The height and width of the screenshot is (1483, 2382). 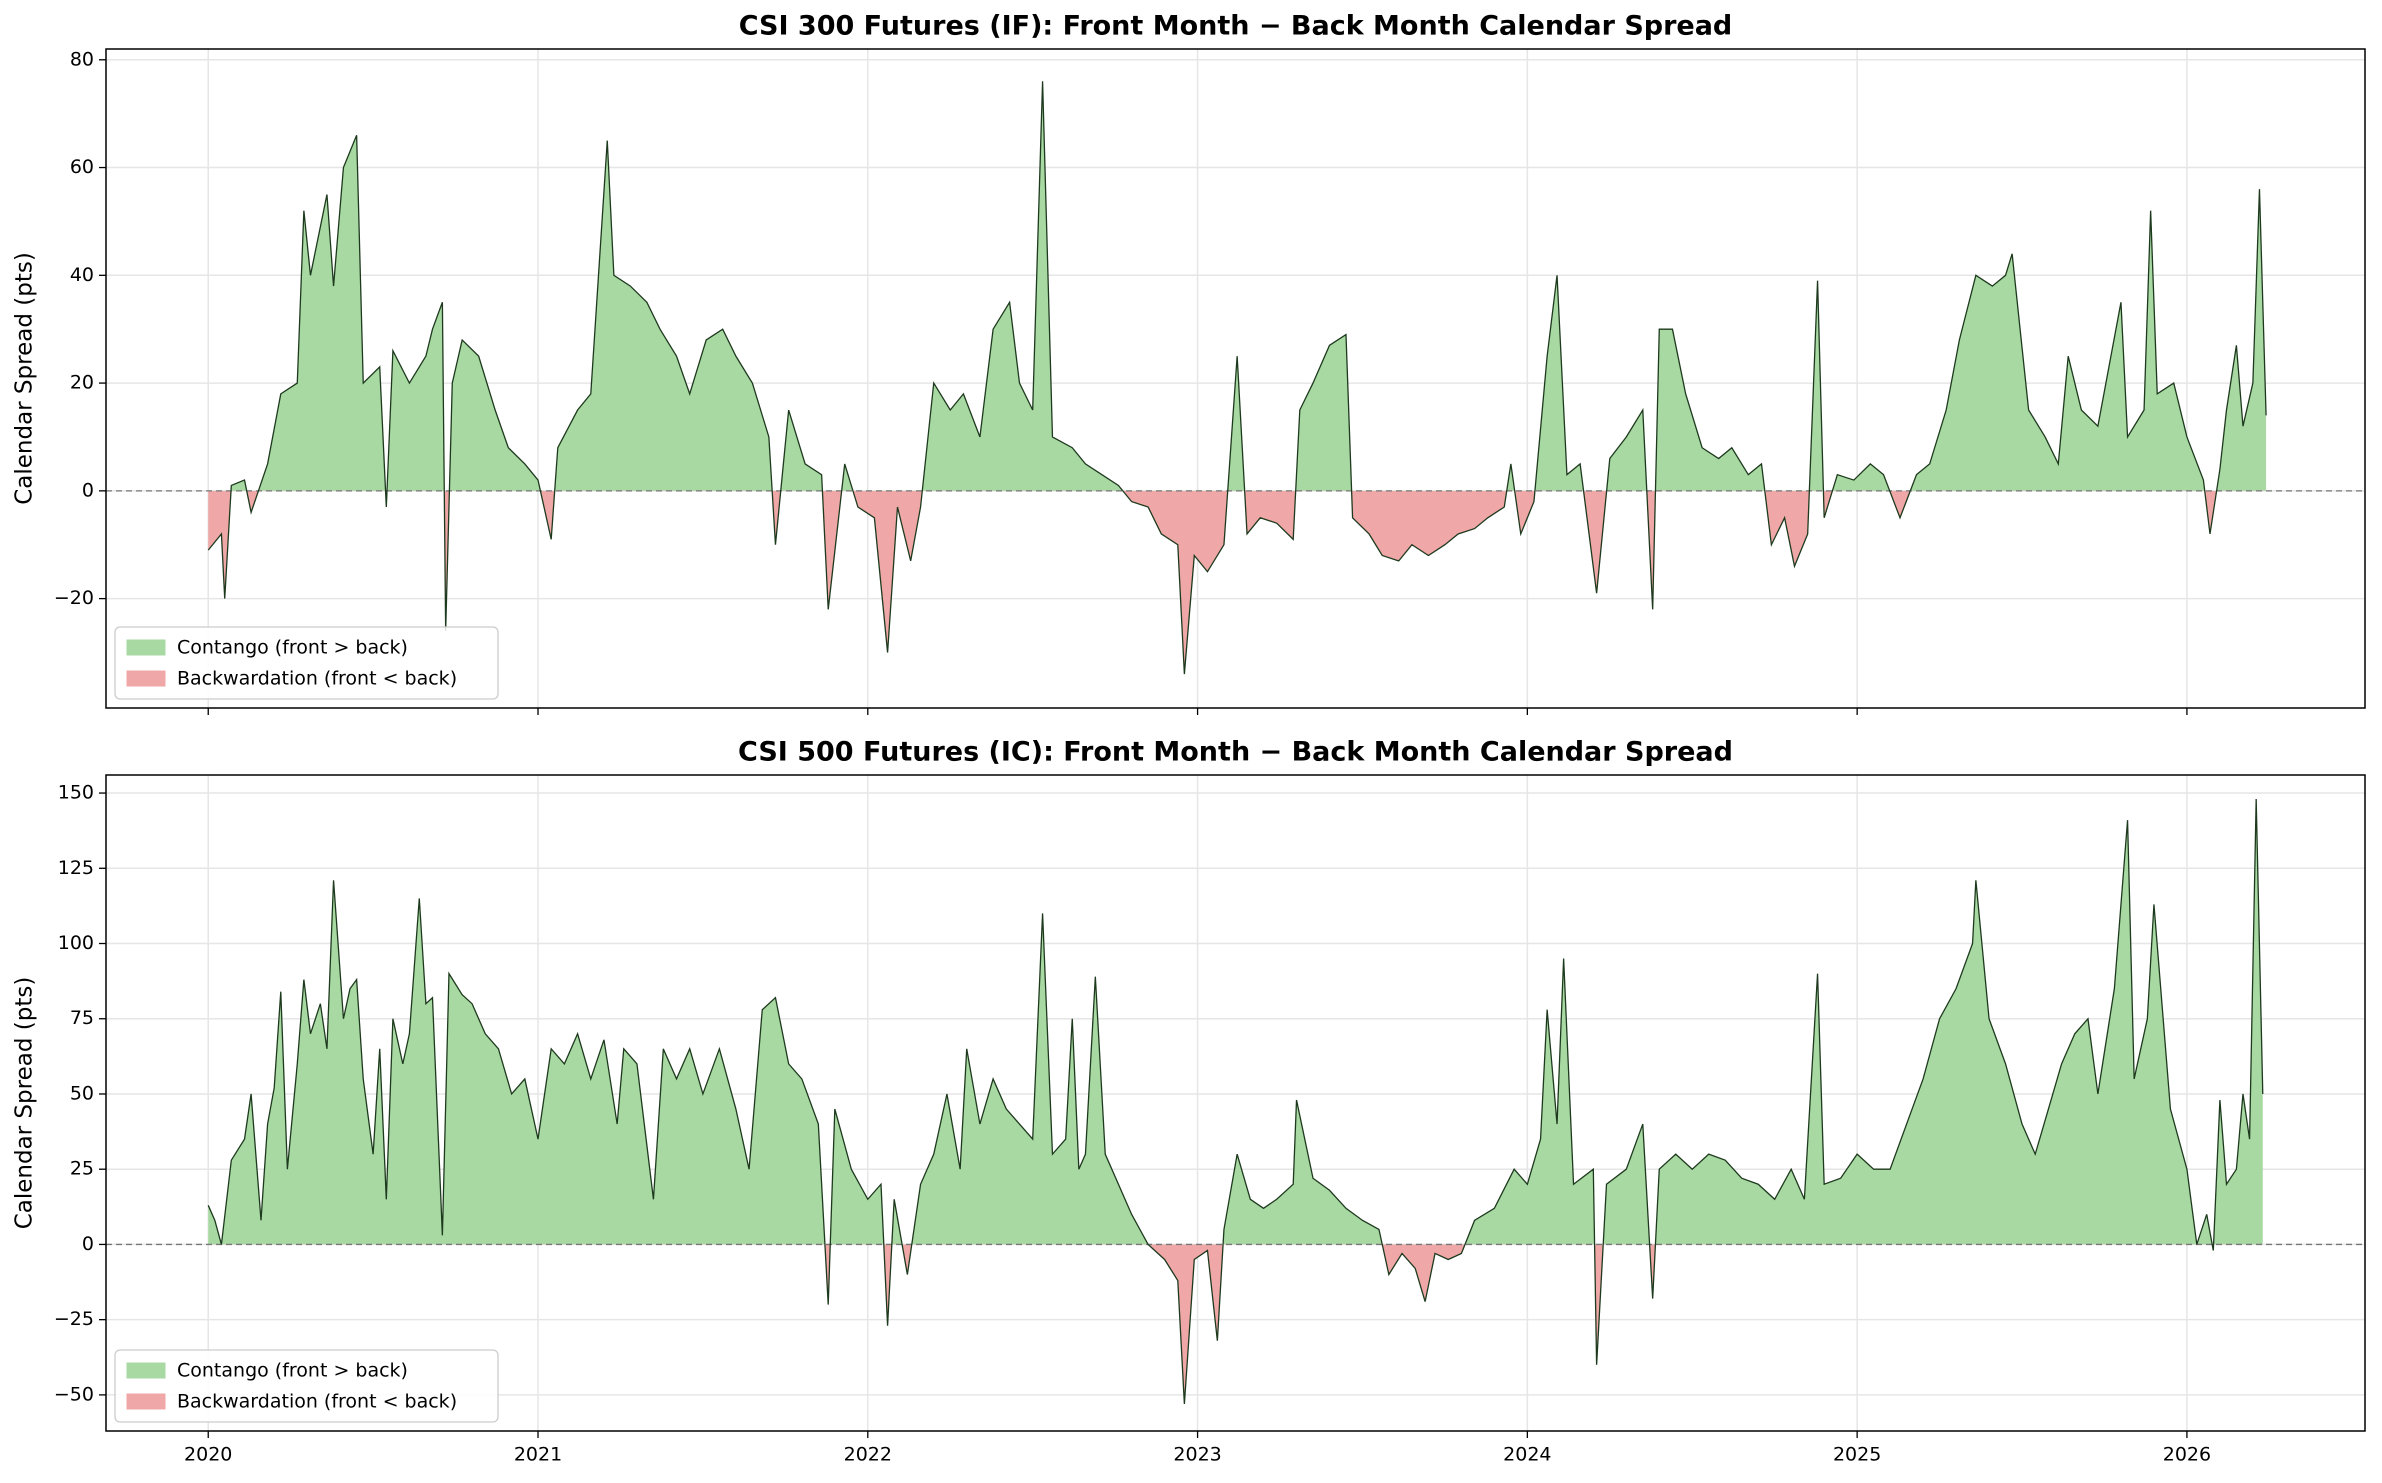 I want to click on y-tick-label: 50, so click(x=82, y=1093).